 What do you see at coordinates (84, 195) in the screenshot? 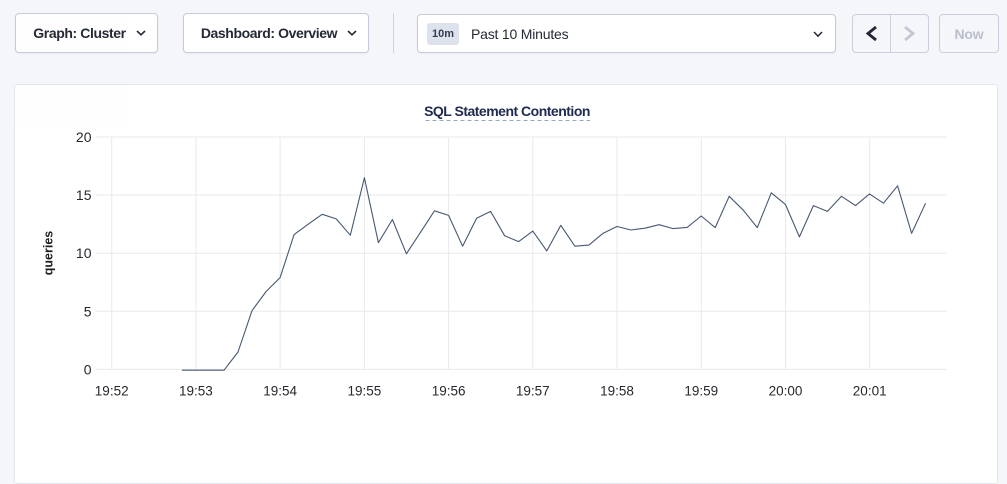
I see `svg-text: 15` at bounding box center [84, 195].